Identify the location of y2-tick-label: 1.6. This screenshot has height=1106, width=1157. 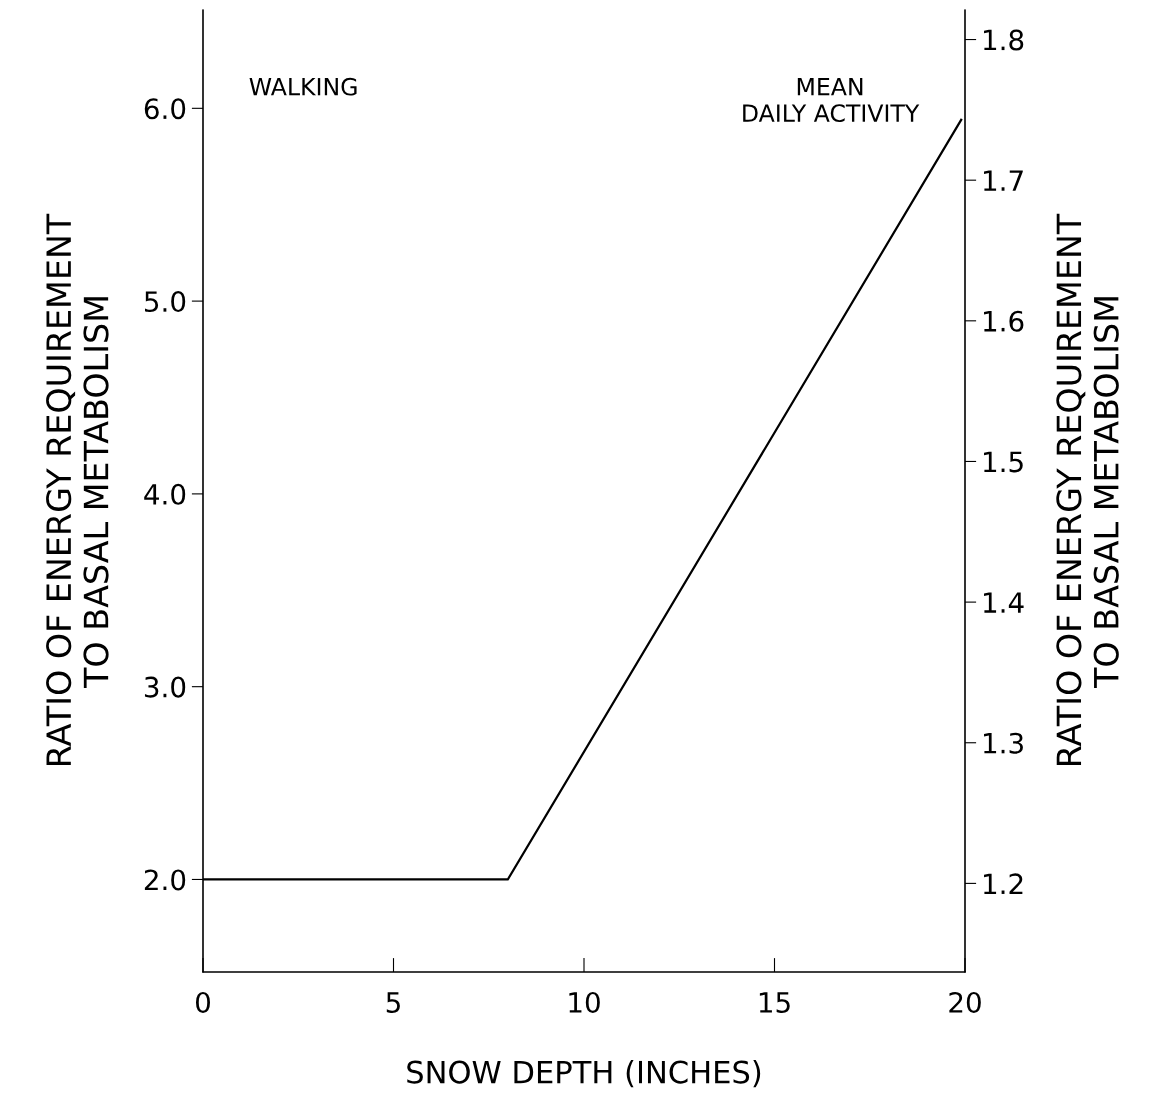
(1004, 321).